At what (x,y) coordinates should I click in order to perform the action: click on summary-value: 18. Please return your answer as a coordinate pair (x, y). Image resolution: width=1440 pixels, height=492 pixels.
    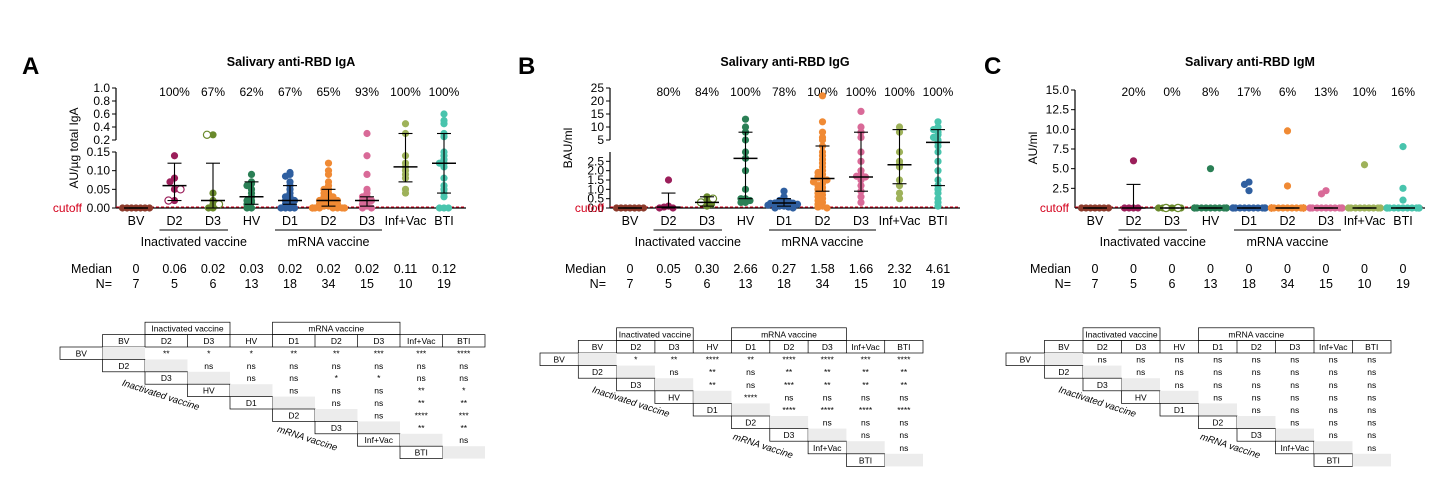
    Looking at the image, I should click on (290, 284).